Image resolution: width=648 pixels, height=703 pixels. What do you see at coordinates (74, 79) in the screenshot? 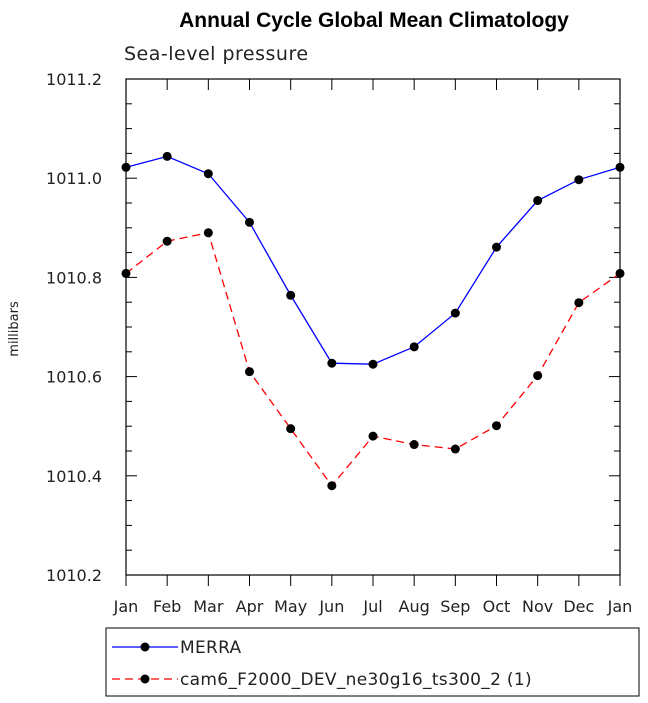
I see `y-tick-label: 1011.2` at bounding box center [74, 79].